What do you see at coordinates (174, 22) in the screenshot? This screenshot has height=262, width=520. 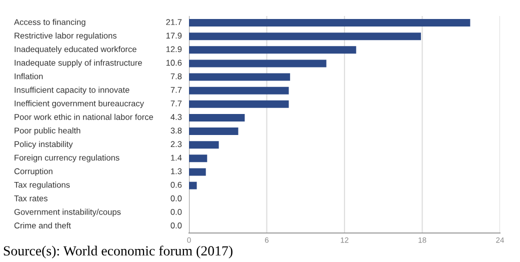 I see `data-label: 21.7` at bounding box center [174, 22].